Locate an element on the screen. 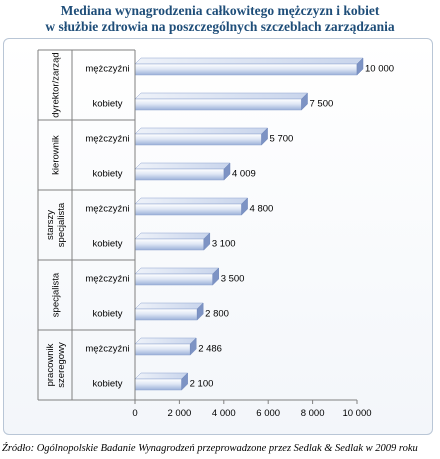 The image size is (440, 459). x-tick-label: 4 000 is located at coordinates (224, 413).